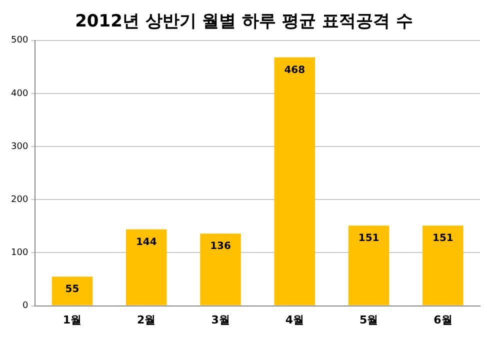 The width and height of the screenshot is (500, 343). Describe the element at coordinates (19, 199) in the screenshot. I see `y-tick-label: 200` at that location.